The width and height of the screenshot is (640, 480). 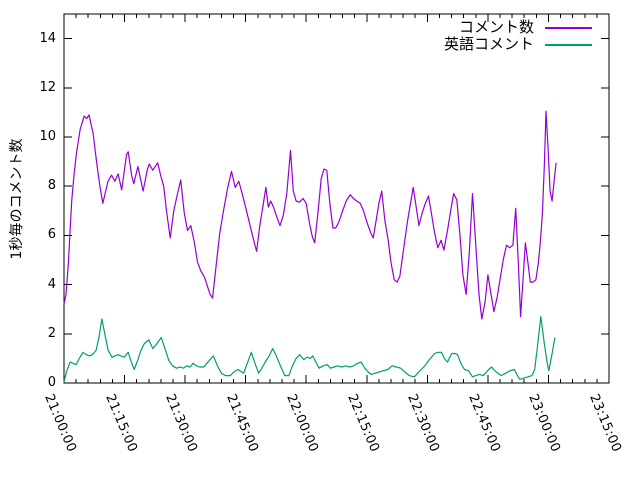 What do you see at coordinates (51, 235) in the screenshot?
I see `y-tick-label: 6` at bounding box center [51, 235].